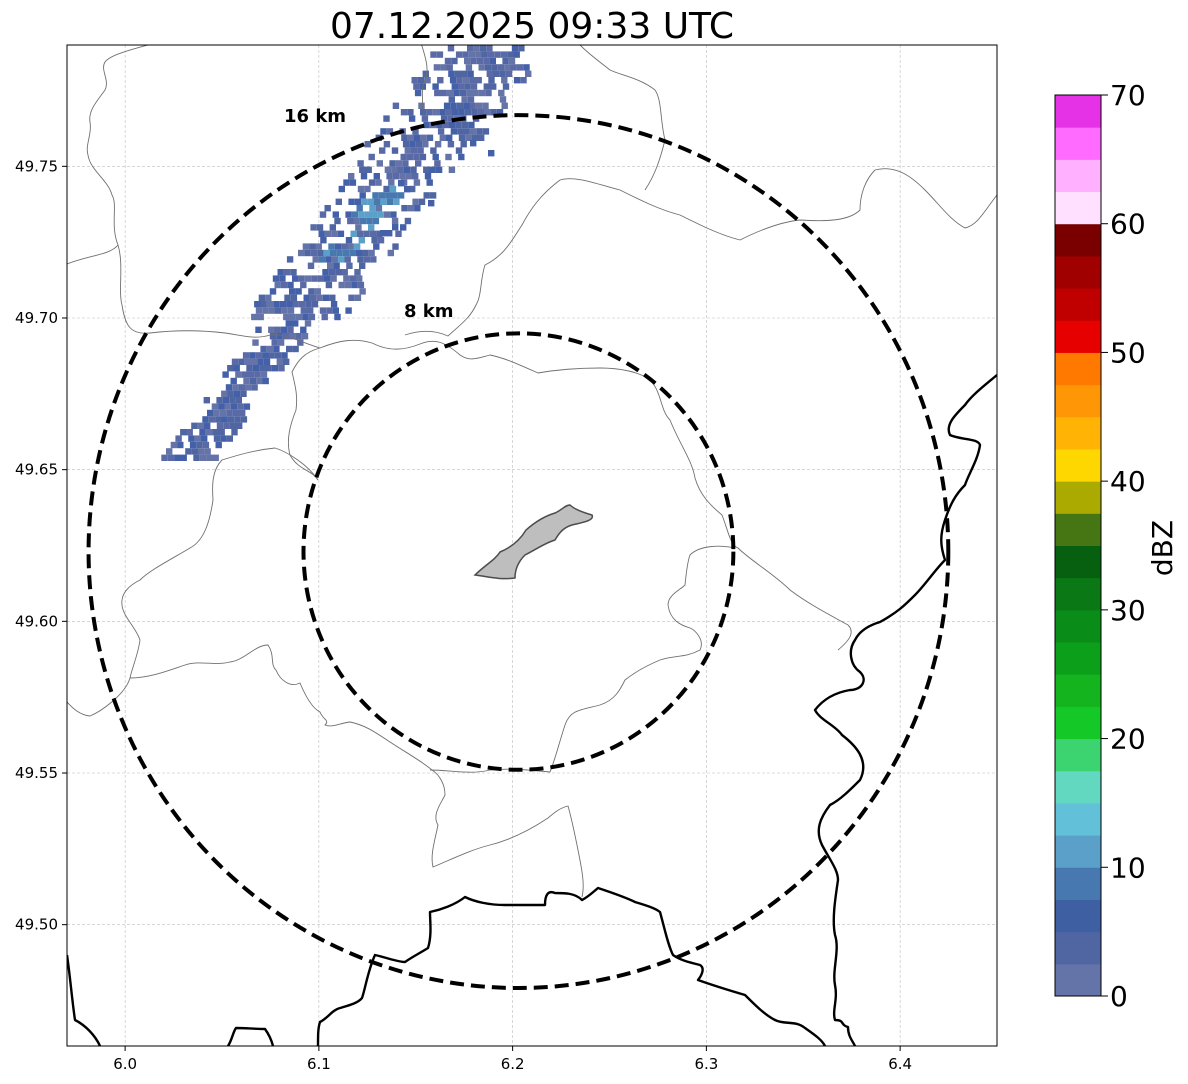 This screenshot has width=1188, height=1084. I want to click on ring-label-16km: 16 km, so click(315, 116).